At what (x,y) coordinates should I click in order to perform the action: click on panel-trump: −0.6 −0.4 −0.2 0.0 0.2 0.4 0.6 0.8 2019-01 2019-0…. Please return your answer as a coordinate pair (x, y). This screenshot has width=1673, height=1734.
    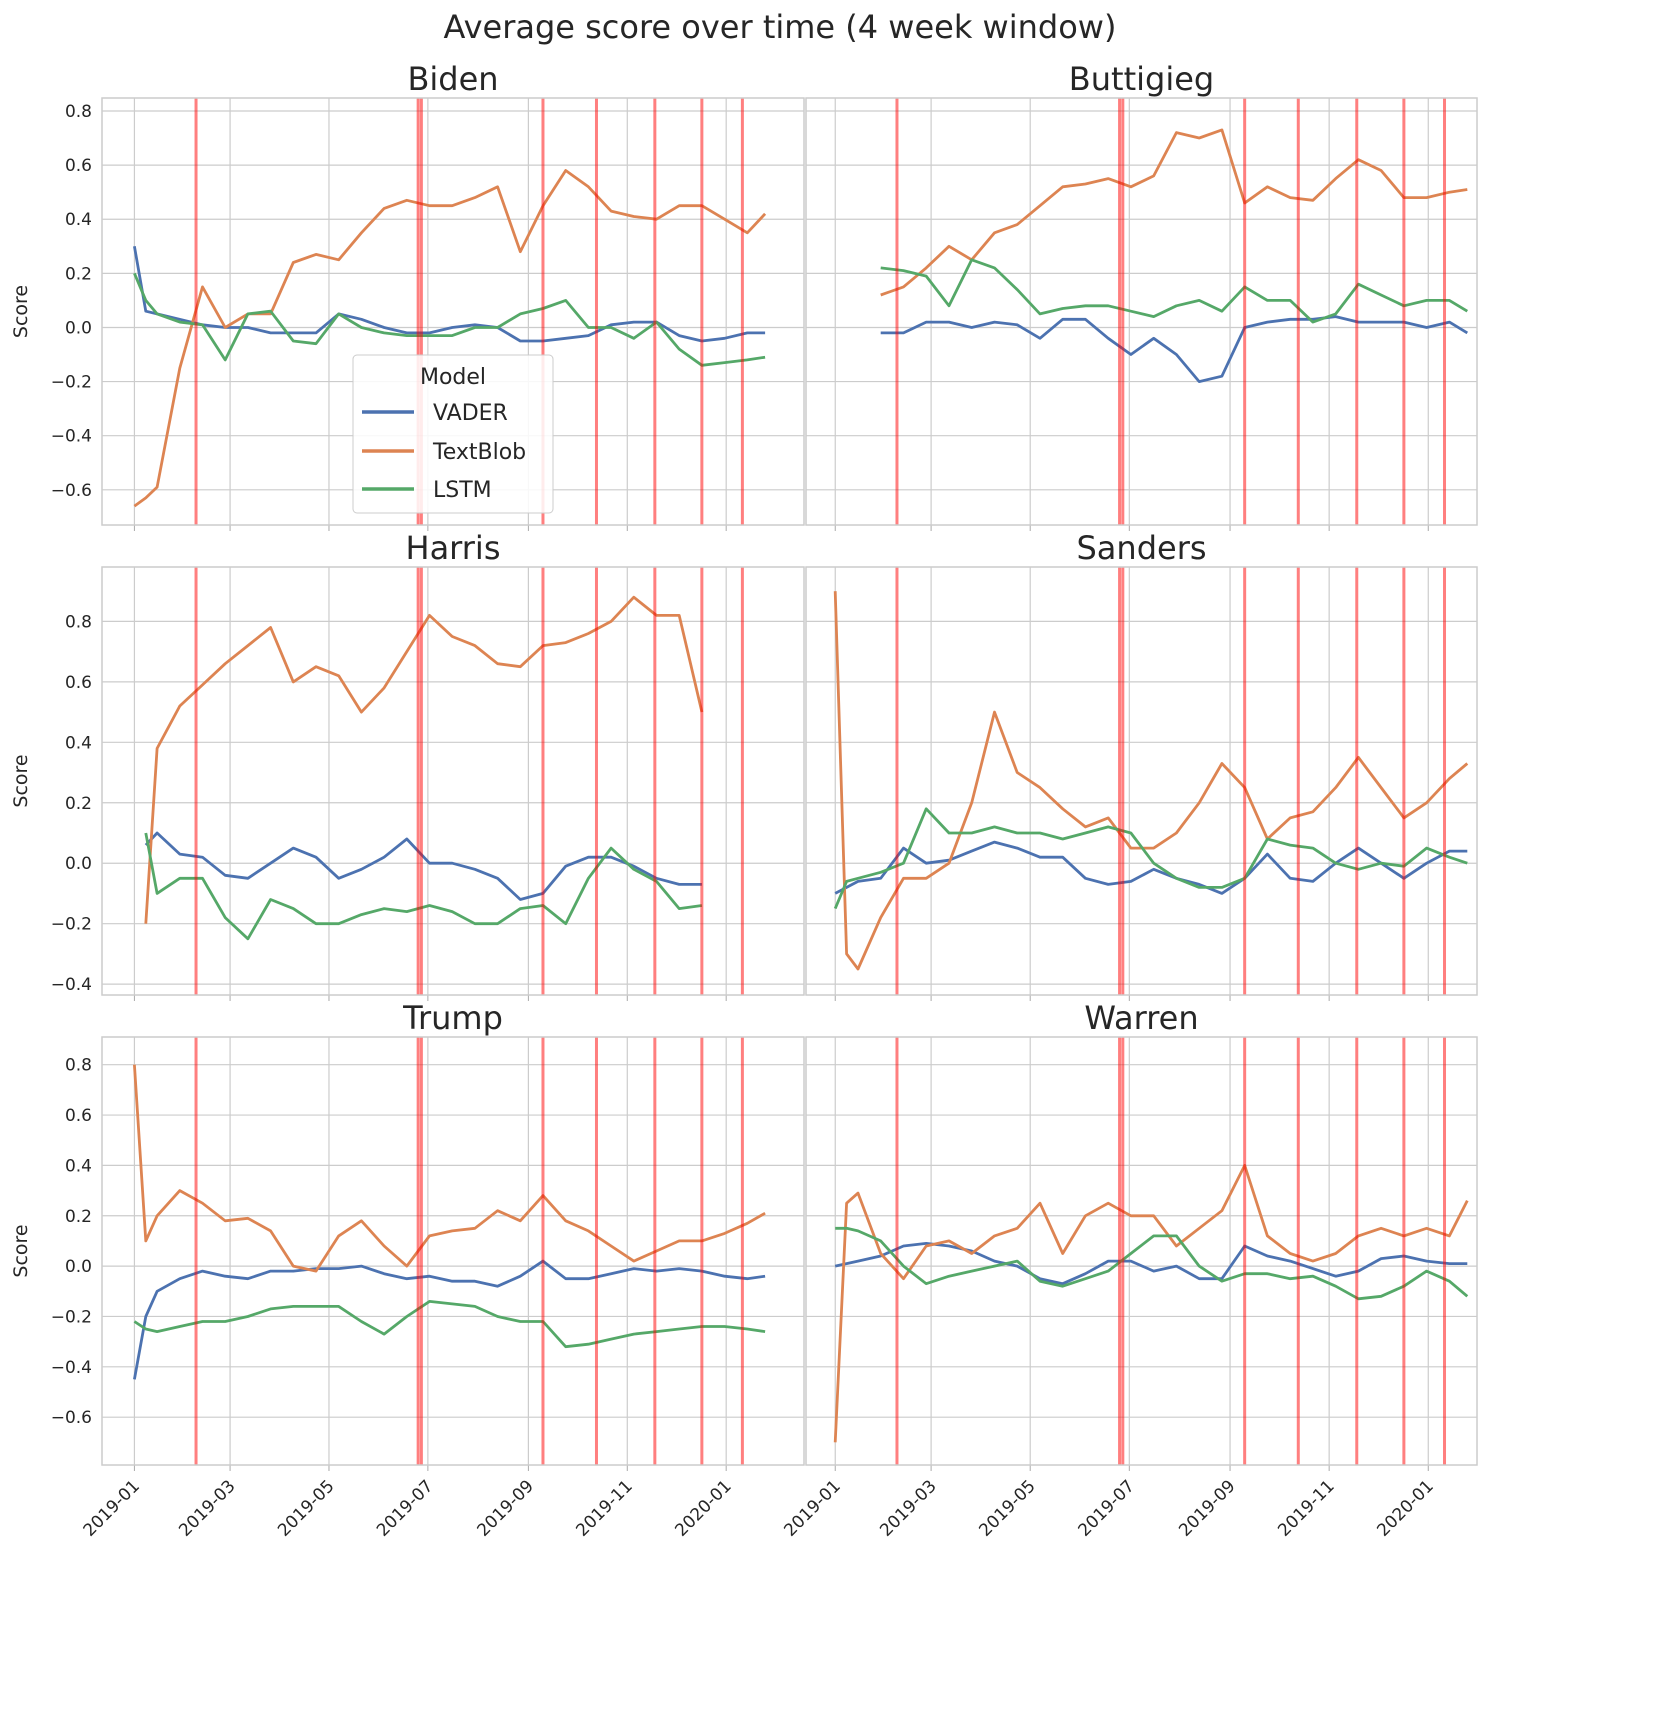
    Looking at the image, I should click on (407, 1270).